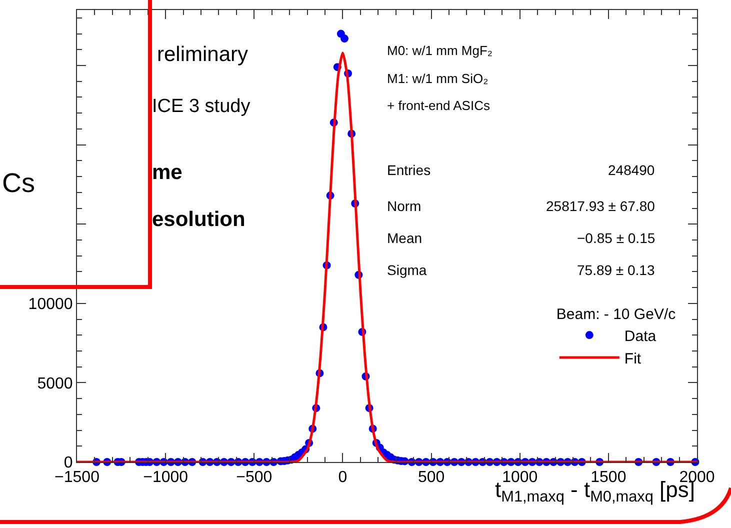 The height and width of the screenshot is (528, 731). What do you see at coordinates (438, 105) in the screenshot?
I see `annotation: + front-end ASICs` at bounding box center [438, 105].